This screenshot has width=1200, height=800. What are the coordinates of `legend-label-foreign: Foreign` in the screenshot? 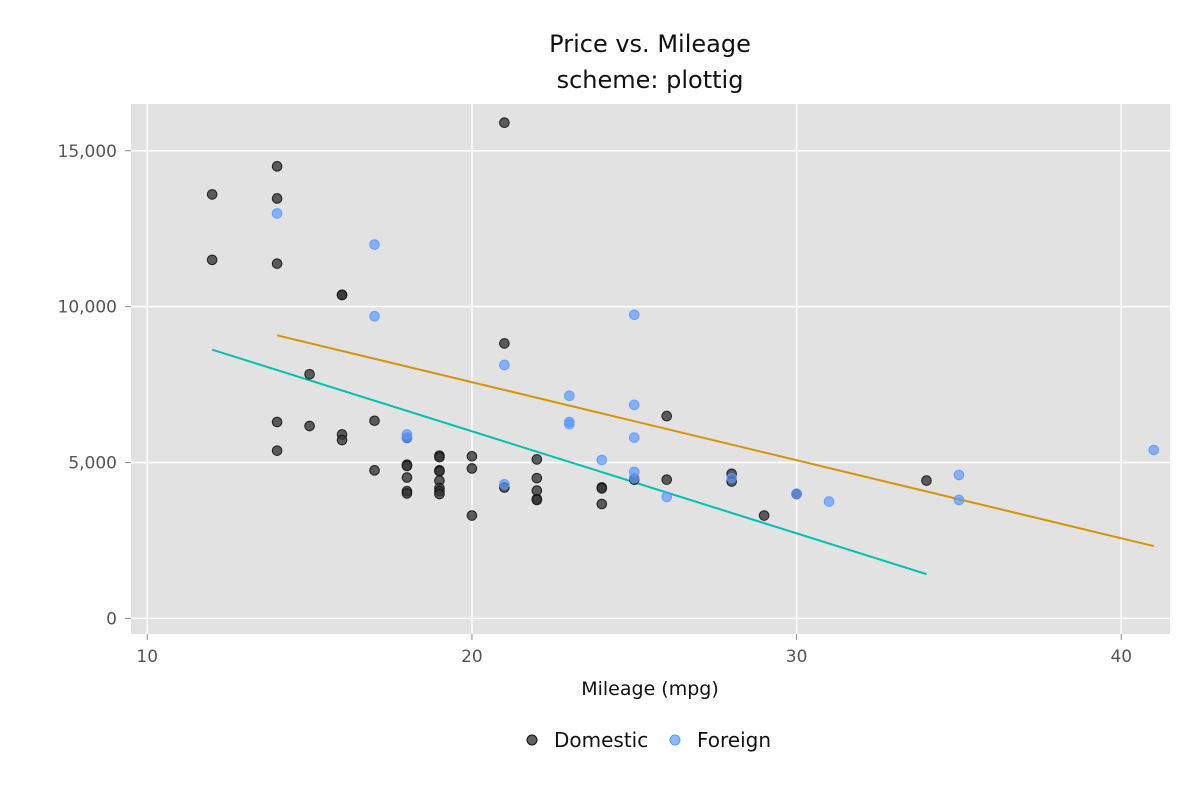 It's located at (734, 740).